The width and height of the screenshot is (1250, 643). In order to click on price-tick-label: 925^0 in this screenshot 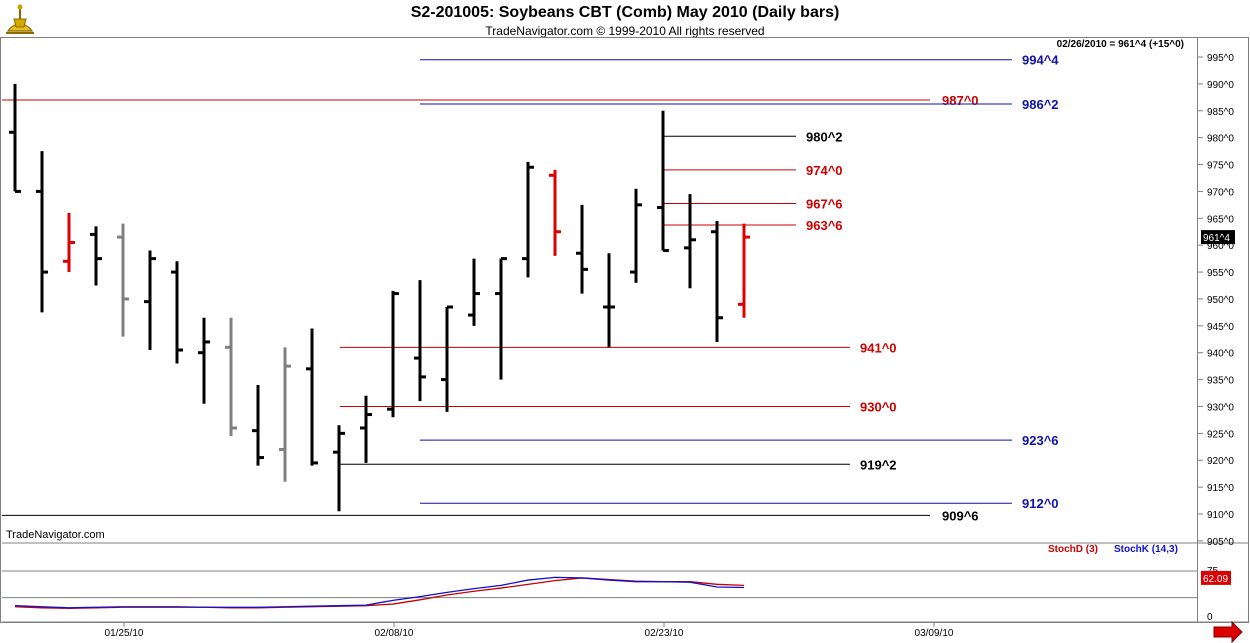, I will do `click(1220, 434)`.